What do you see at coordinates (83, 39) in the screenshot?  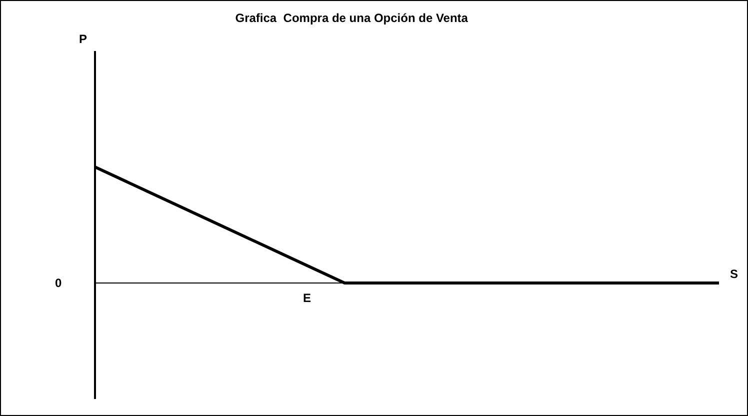 I see `text: P` at bounding box center [83, 39].